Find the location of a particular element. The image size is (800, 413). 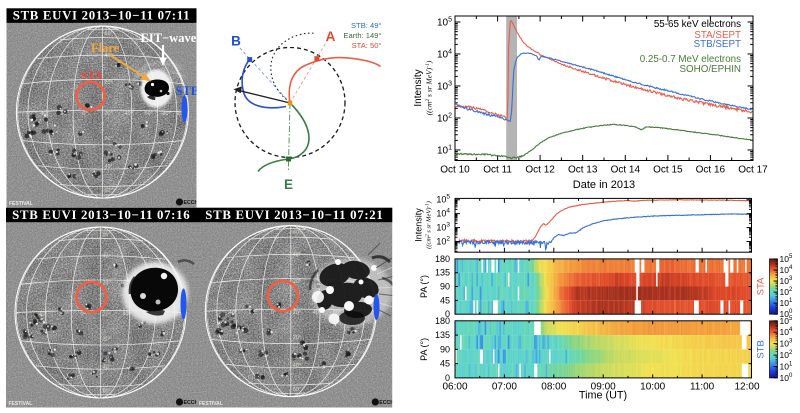

svg-text: Oct 11 is located at coordinates (497, 170).